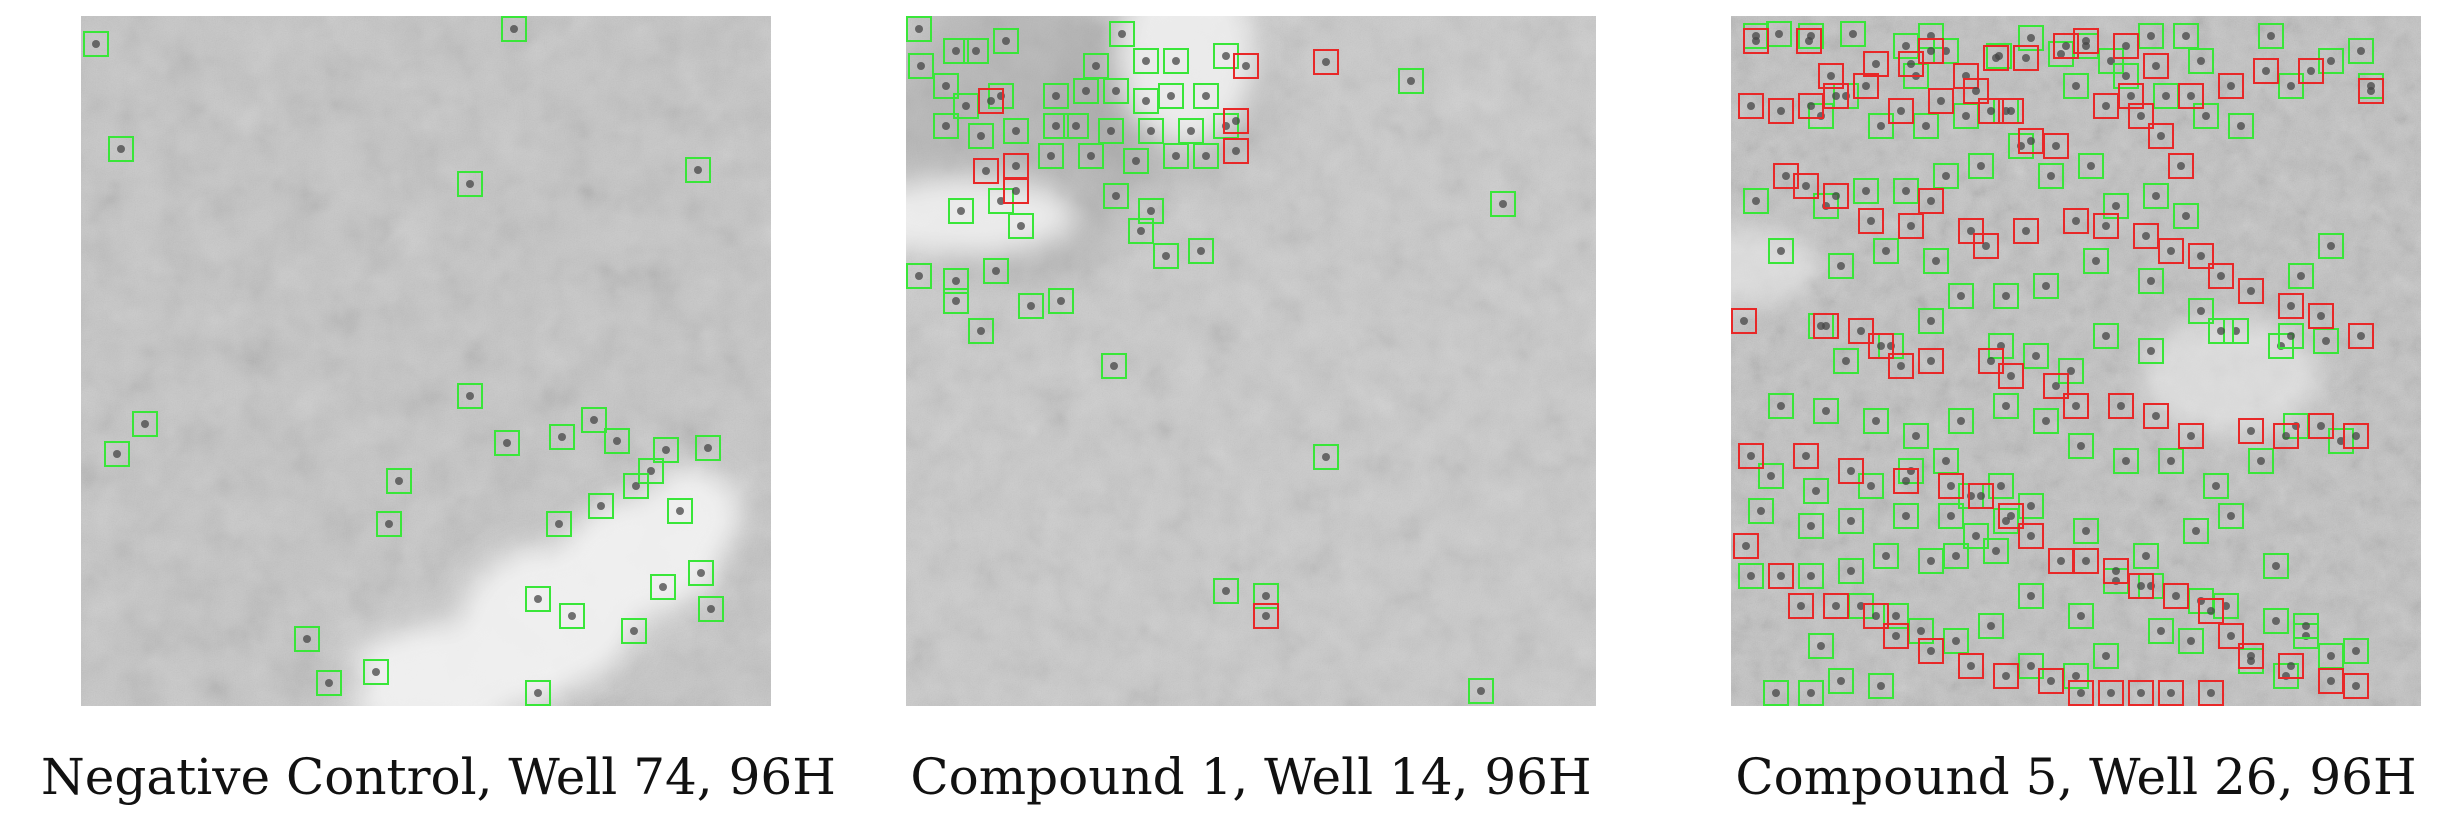 The image size is (2460, 840). What do you see at coordinates (438, 777) in the screenshot?
I see `panel-caption: Negative Control, Well 74, 96H` at bounding box center [438, 777].